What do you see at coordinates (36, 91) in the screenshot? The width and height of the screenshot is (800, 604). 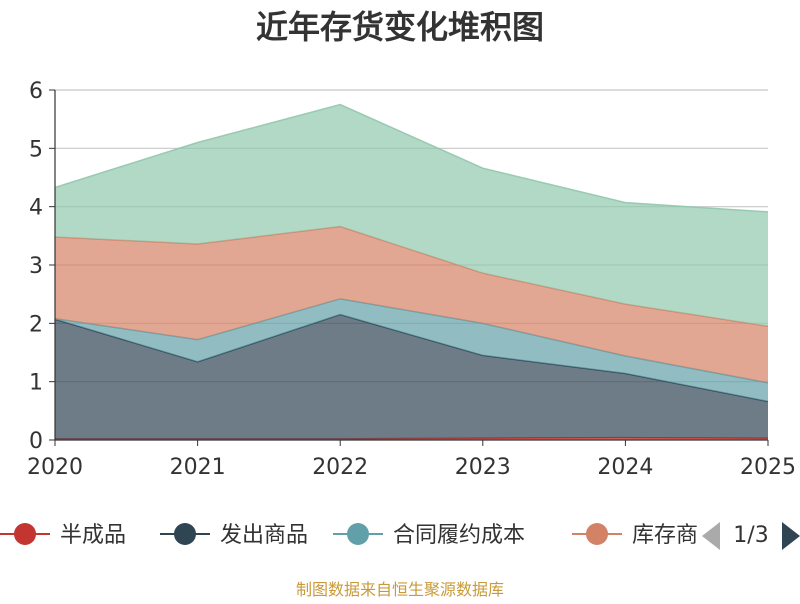 I see `y-tick-label: 6` at bounding box center [36, 91].